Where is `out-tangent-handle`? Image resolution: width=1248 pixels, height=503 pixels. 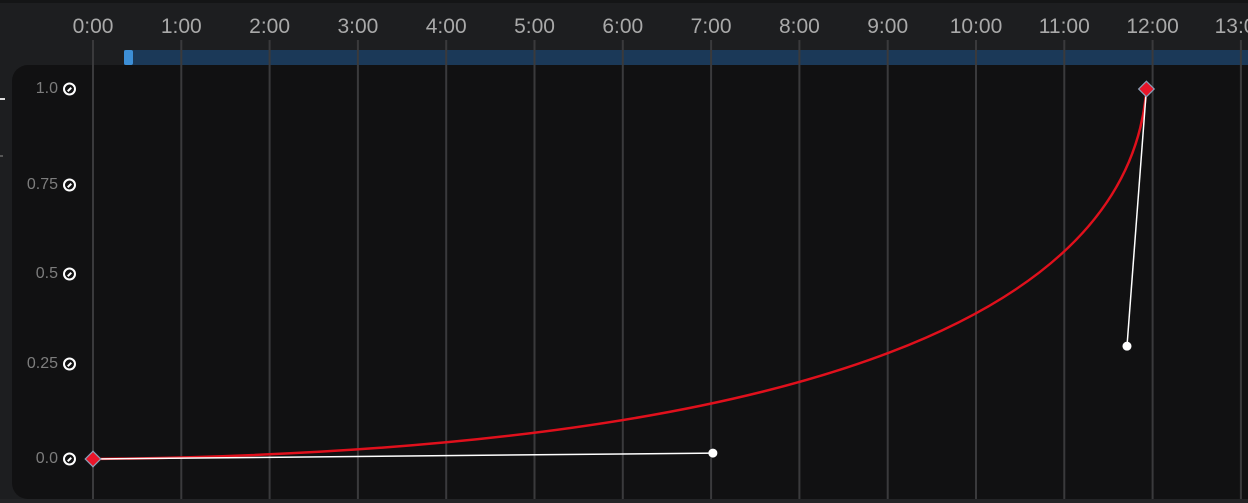 out-tangent-handle is located at coordinates (713, 453).